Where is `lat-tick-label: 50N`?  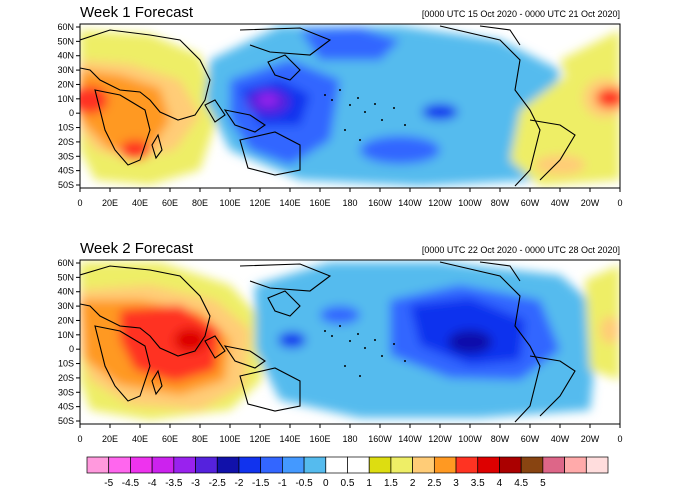
lat-tick-label: 50N is located at coordinates (65, 41).